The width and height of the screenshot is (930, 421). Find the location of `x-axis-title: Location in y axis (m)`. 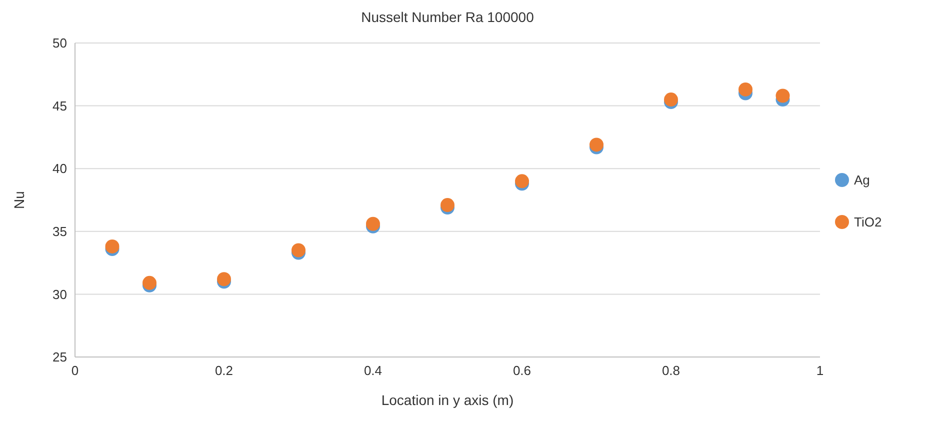

x-axis-title: Location in y axis (m) is located at coordinates (447, 400).